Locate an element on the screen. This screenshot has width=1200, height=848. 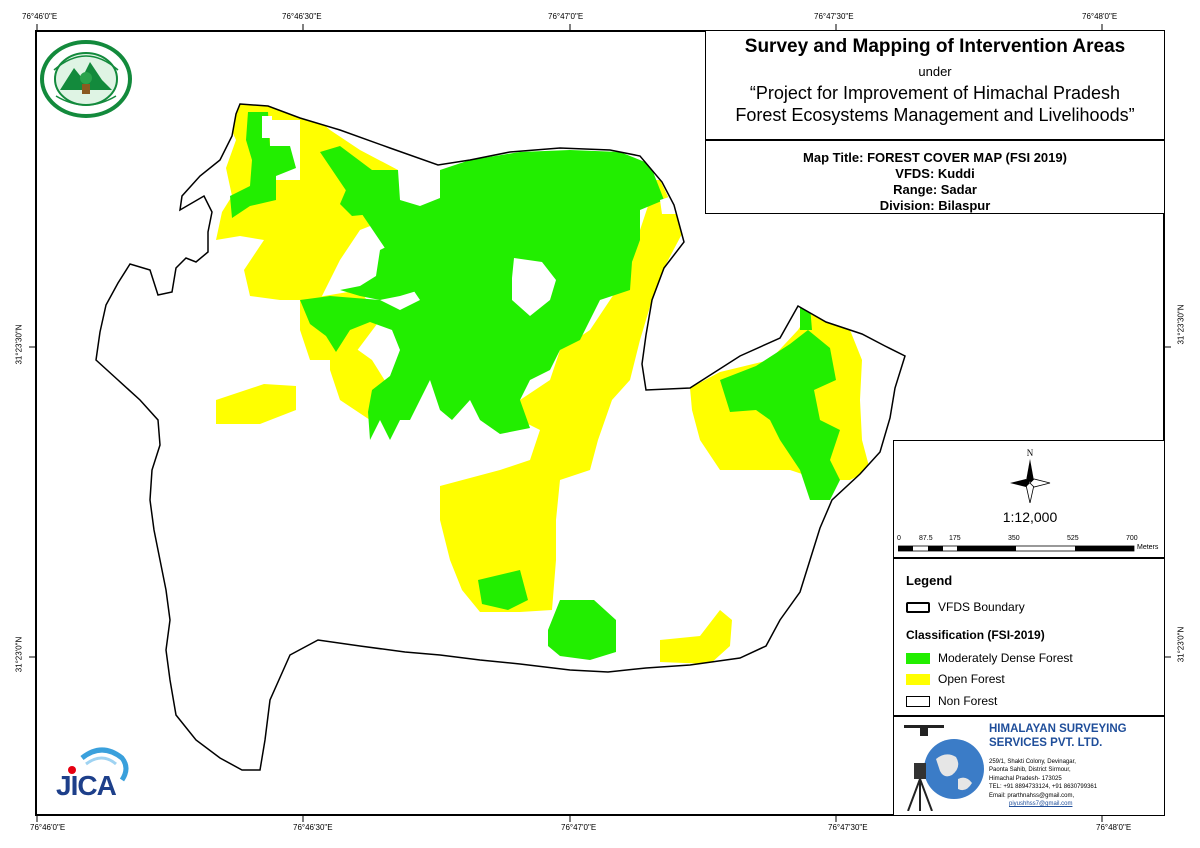
classification-heading: Classification (FSI-2019) is located at coordinates (975, 635).